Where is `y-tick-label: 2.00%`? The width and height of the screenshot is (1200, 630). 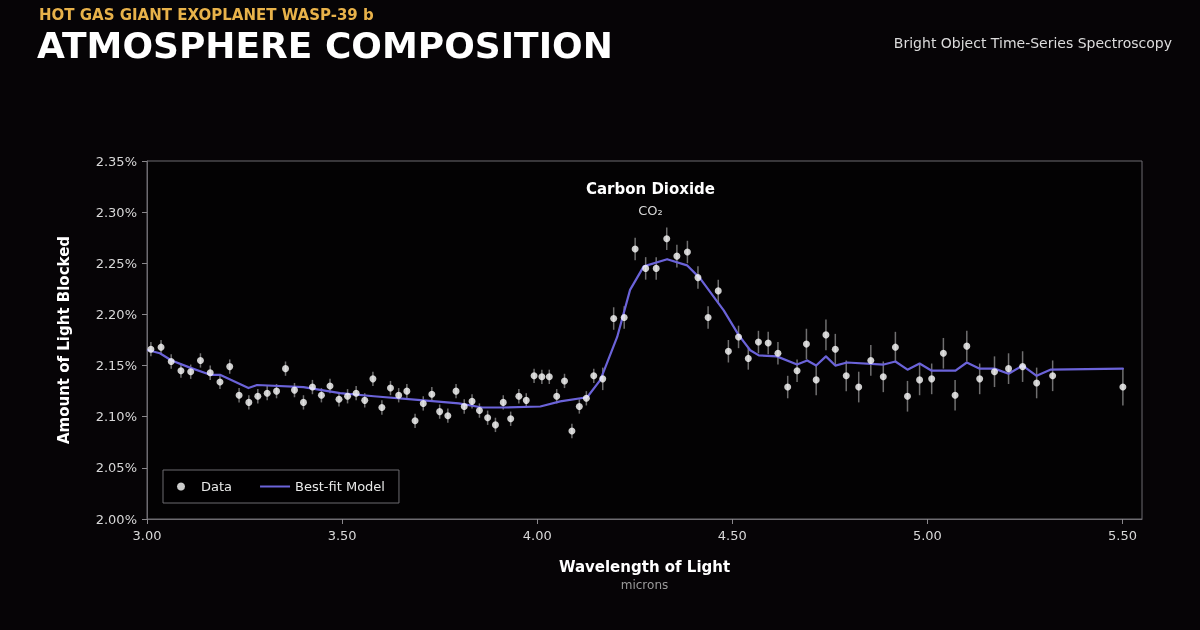
y-tick-label: 2.00% is located at coordinates (116, 519).